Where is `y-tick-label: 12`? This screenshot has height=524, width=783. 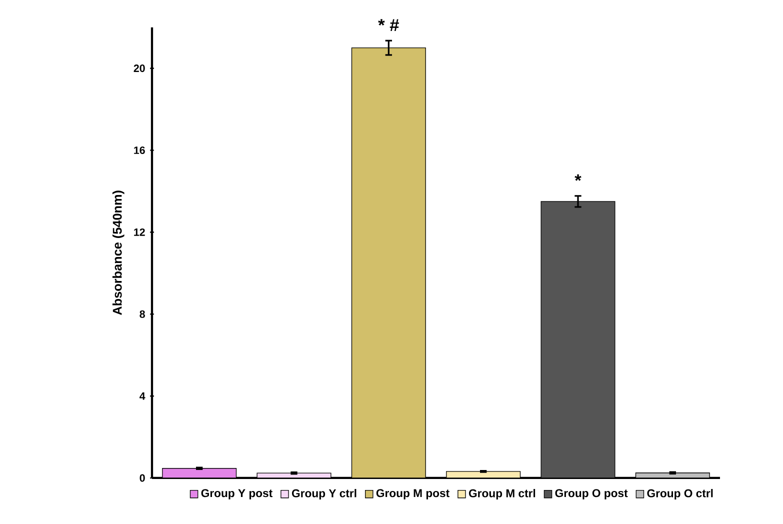 y-tick-label: 12 is located at coordinates (139, 232).